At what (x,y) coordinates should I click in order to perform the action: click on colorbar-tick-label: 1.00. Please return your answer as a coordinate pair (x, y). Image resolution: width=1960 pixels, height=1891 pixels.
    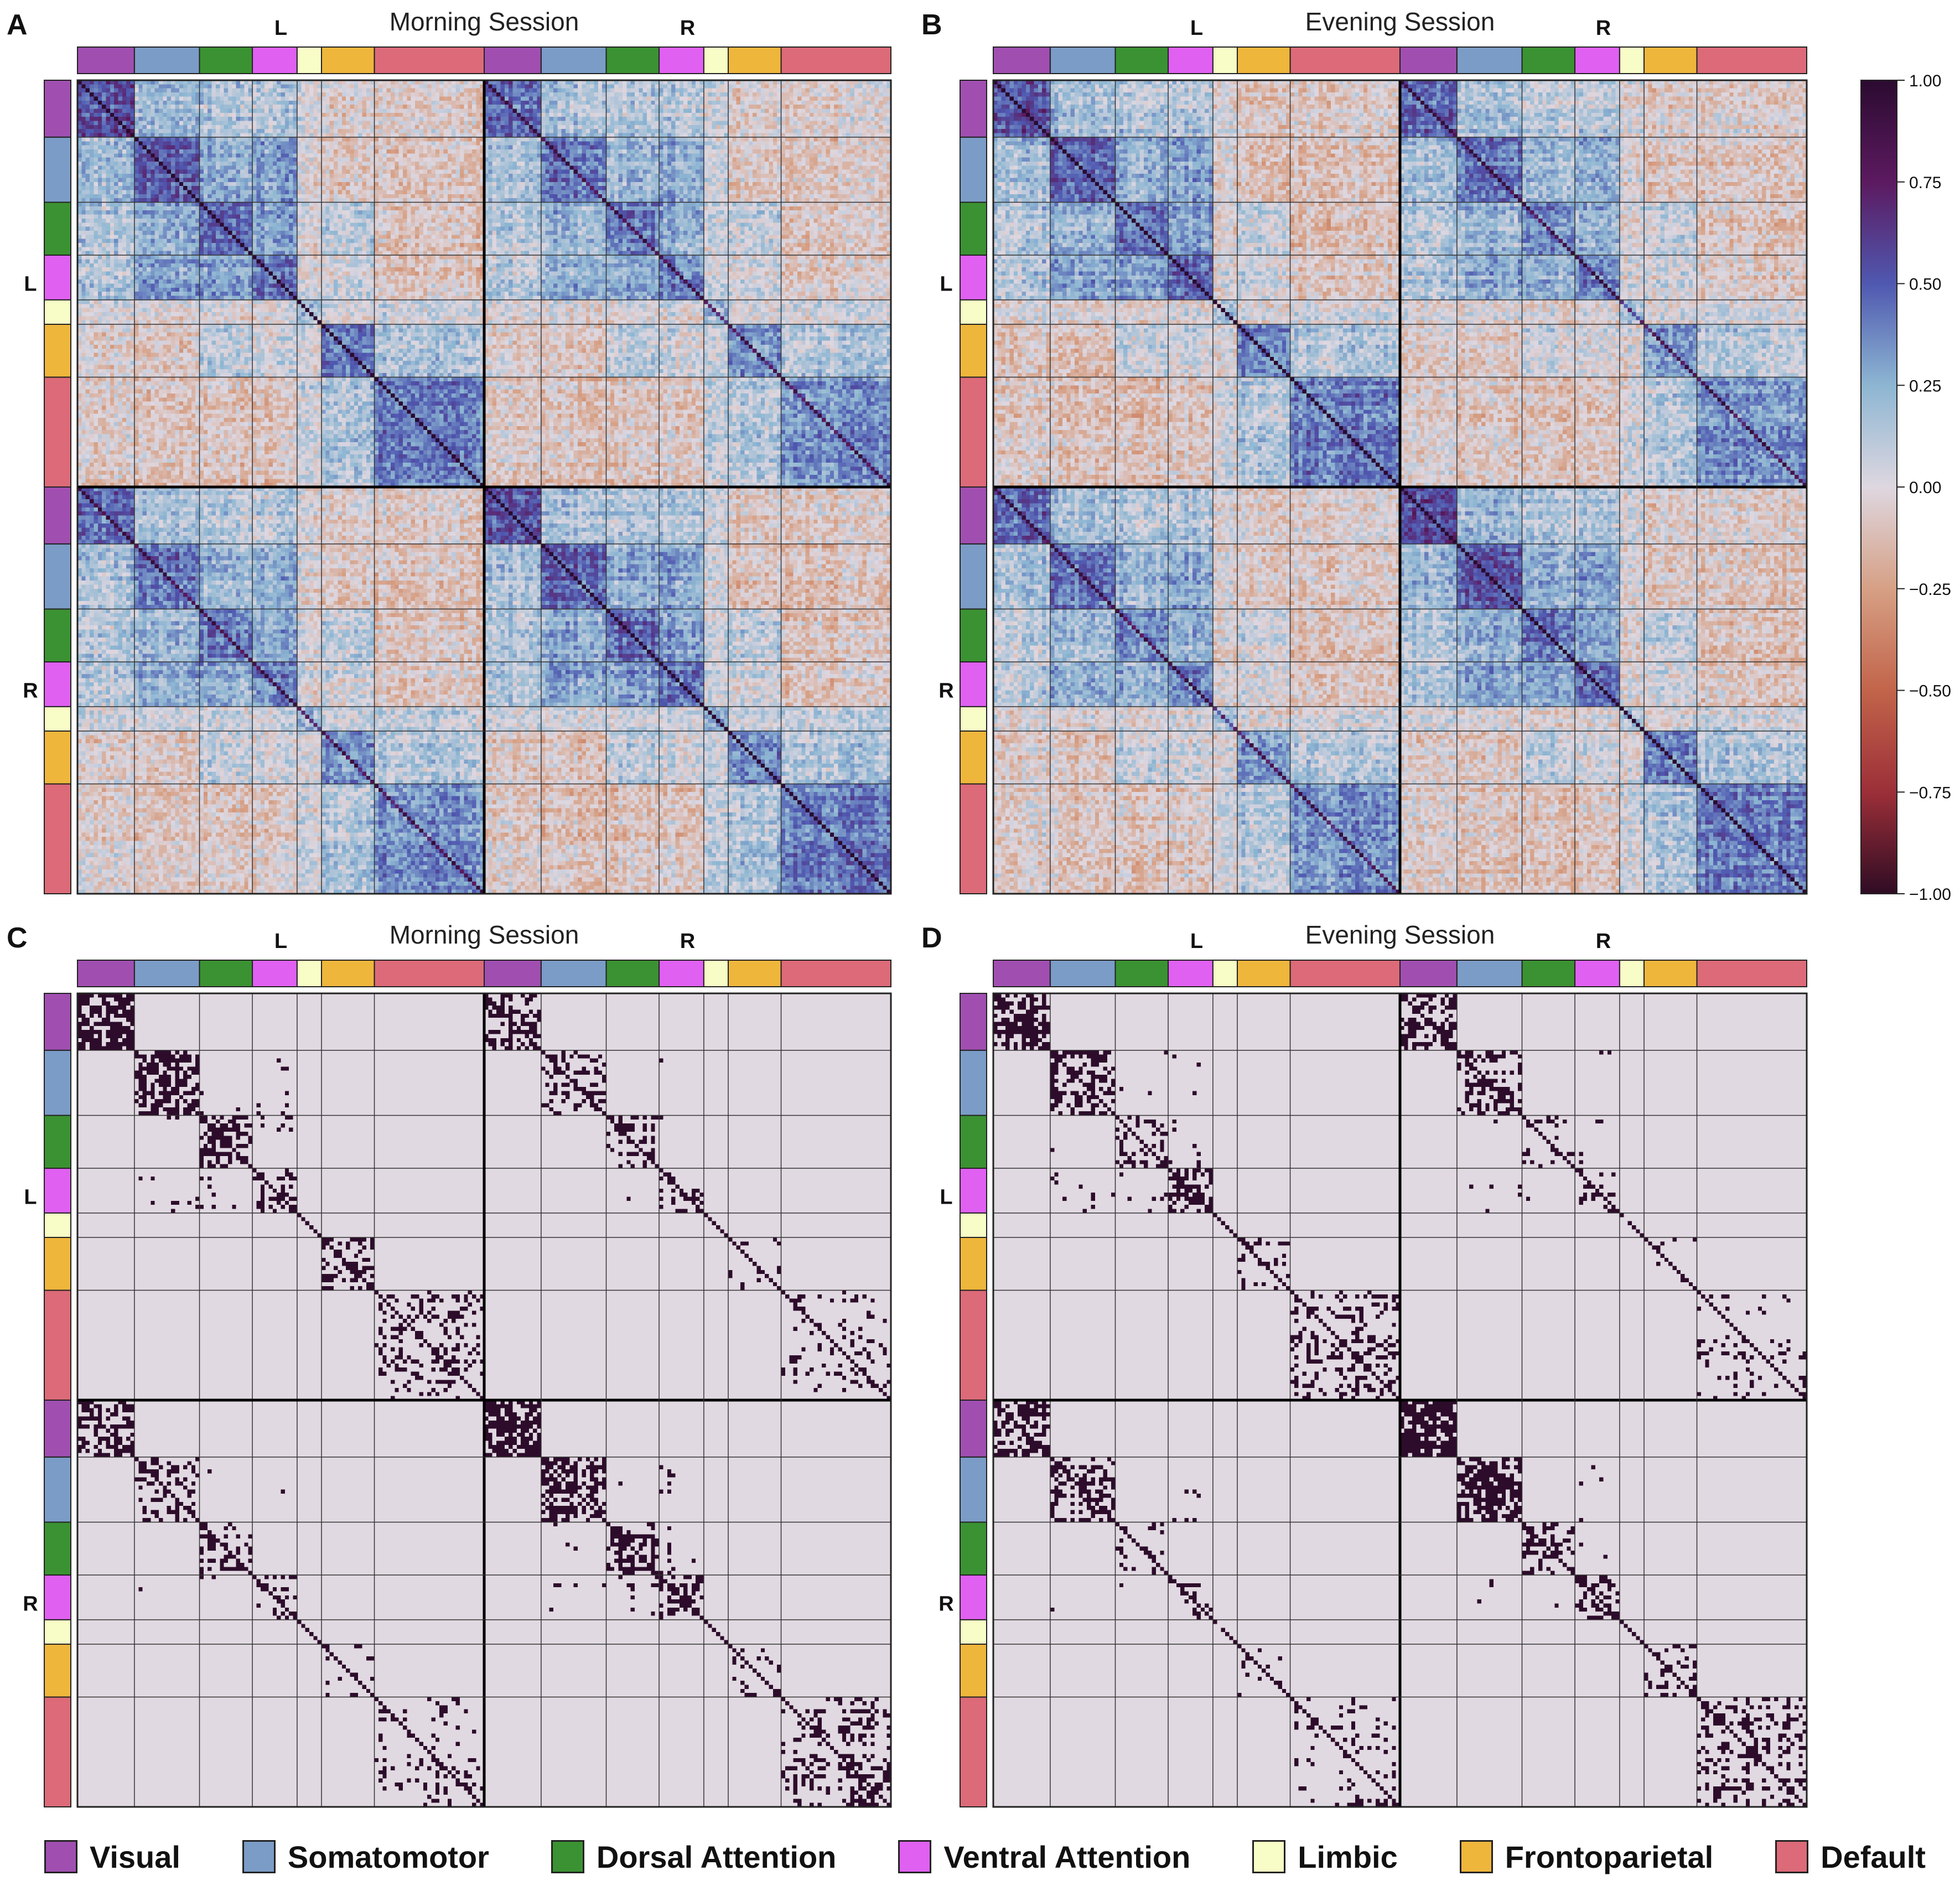
    Looking at the image, I should click on (1925, 81).